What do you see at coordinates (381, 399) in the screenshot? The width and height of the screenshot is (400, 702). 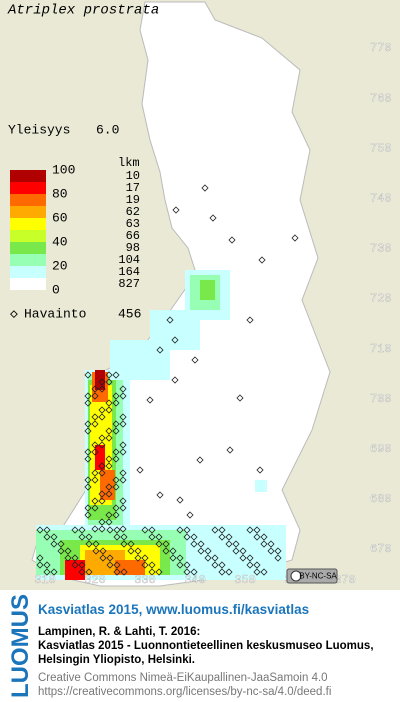 I see `northing-label: 700` at bounding box center [381, 399].